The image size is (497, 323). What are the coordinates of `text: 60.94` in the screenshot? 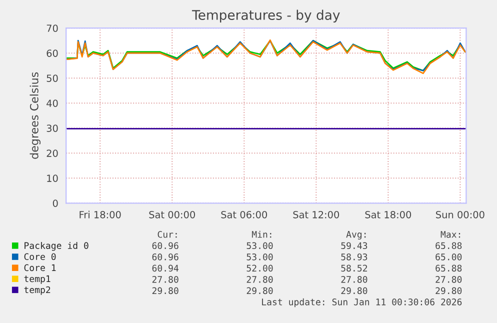 It's located at (165, 268).